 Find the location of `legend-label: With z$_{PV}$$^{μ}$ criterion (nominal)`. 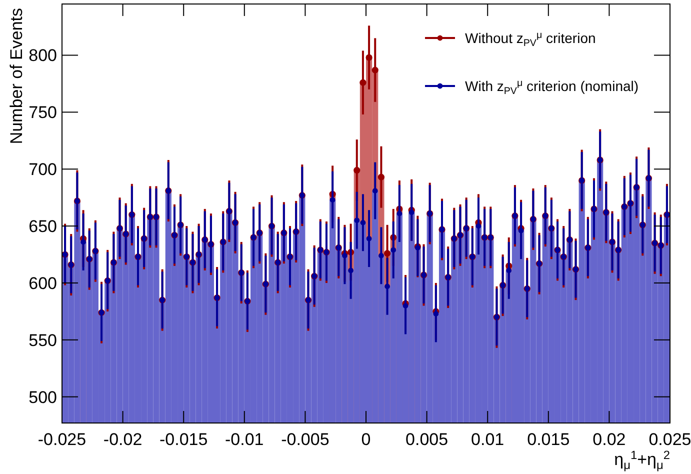

legend-label: With z$_{PV}$$^{μ}$ criterion (nominal) is located at coordinates (552, 87).